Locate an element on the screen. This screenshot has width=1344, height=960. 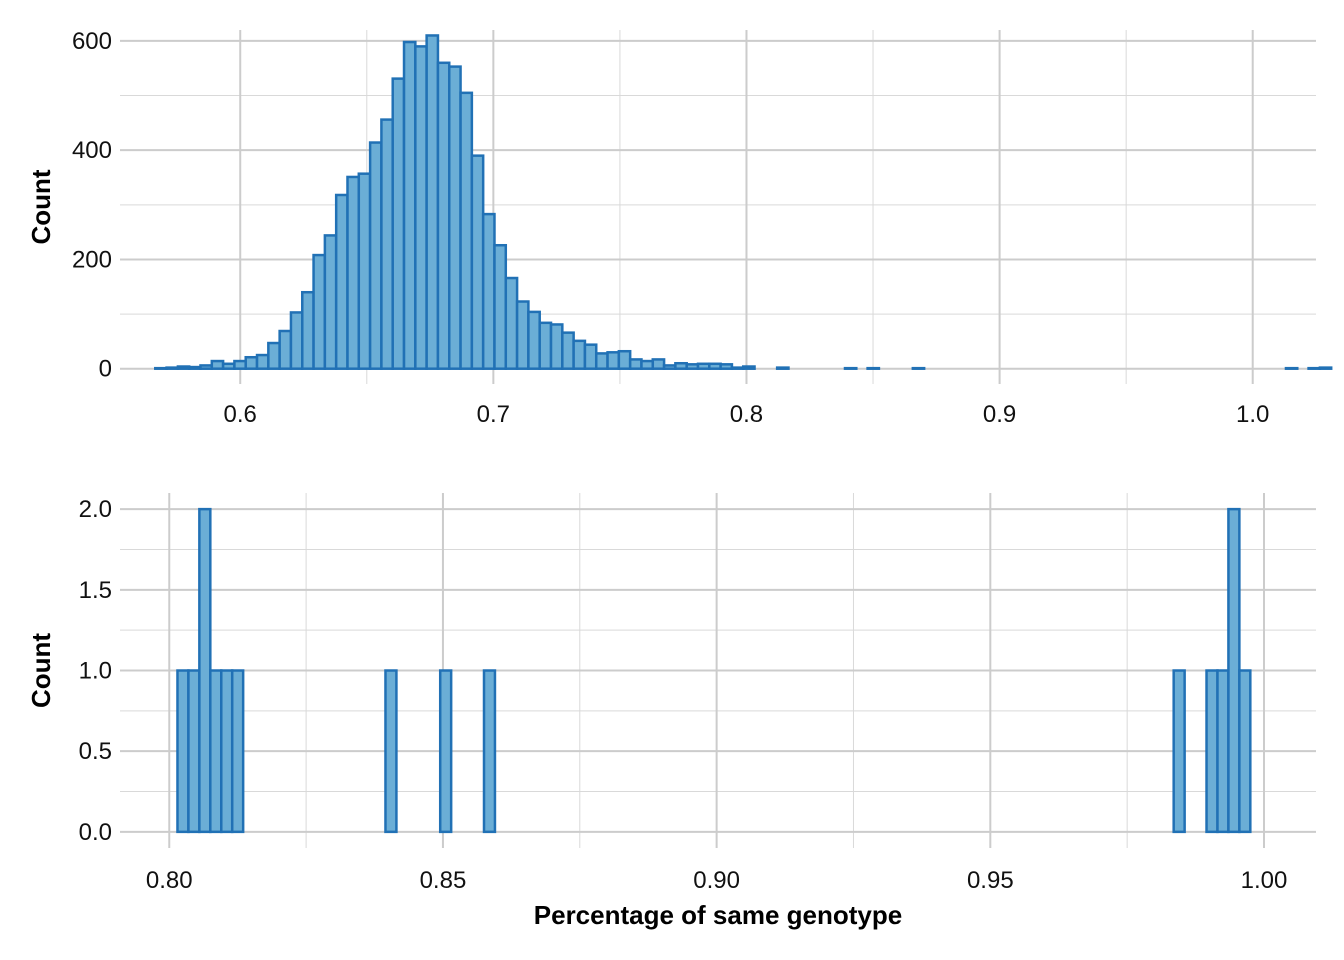
x-tick-label: 0.80 is located at coordinates (169, 880).